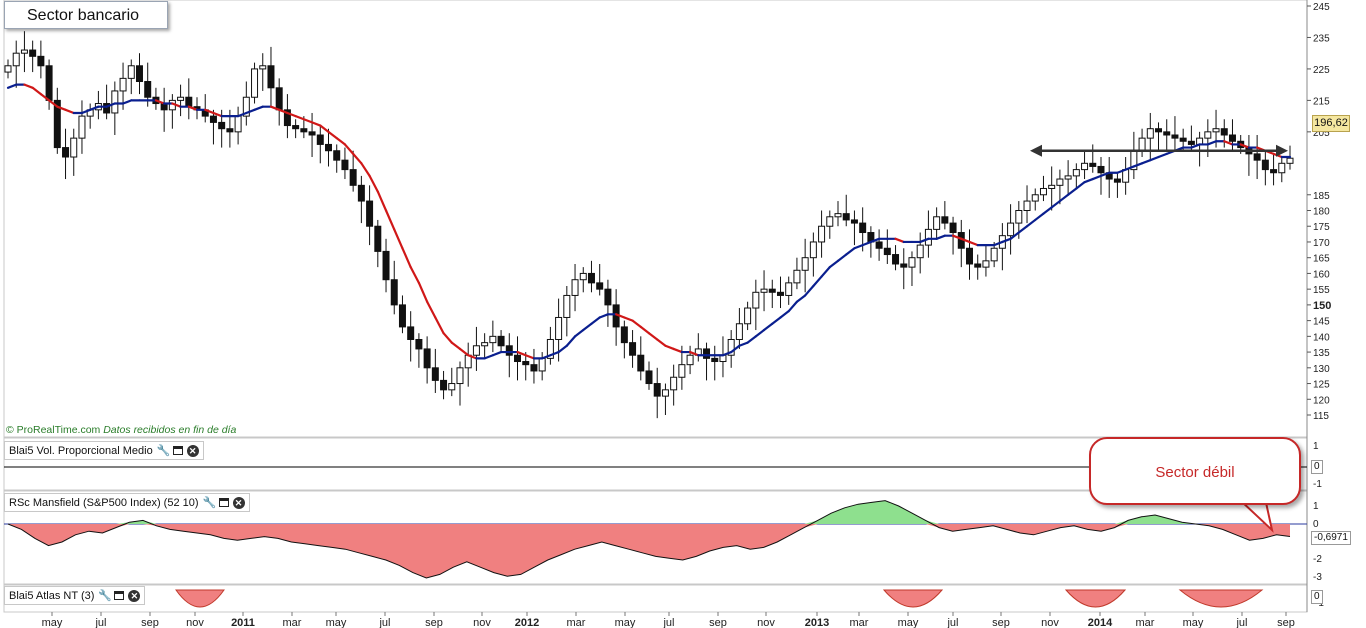  I want to click on arrow-head-right, so click(1282, 150).